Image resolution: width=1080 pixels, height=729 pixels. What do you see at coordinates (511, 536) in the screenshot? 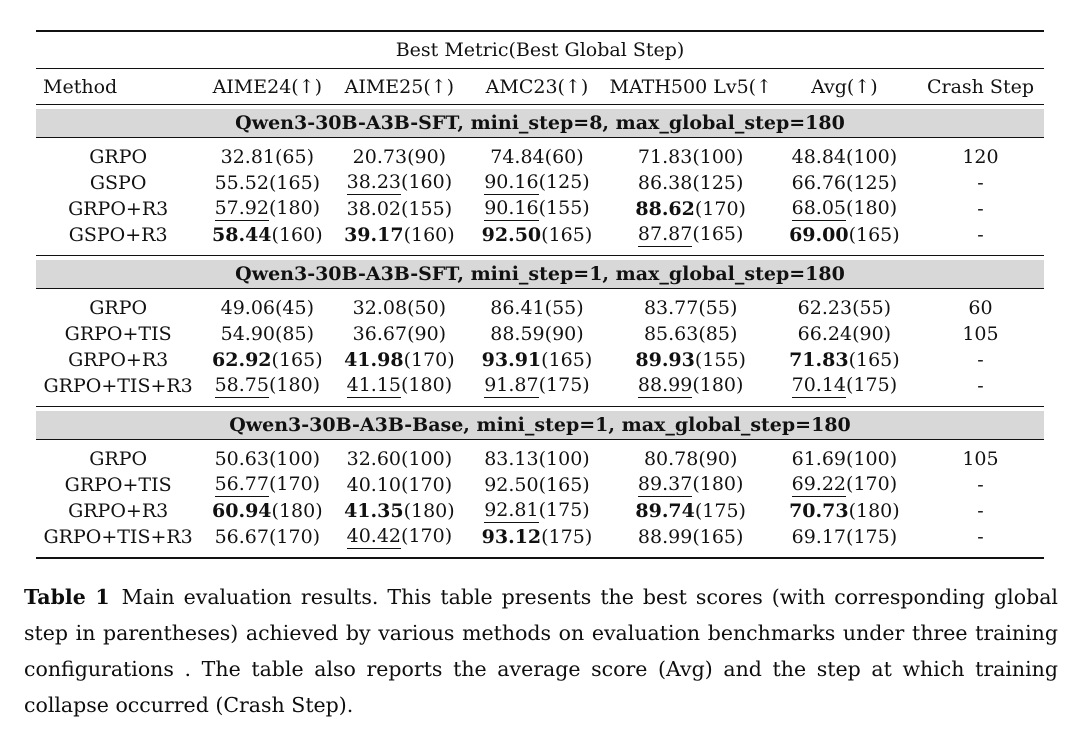
I see `metric-value: 93.12` at bounding box center [511, 536].